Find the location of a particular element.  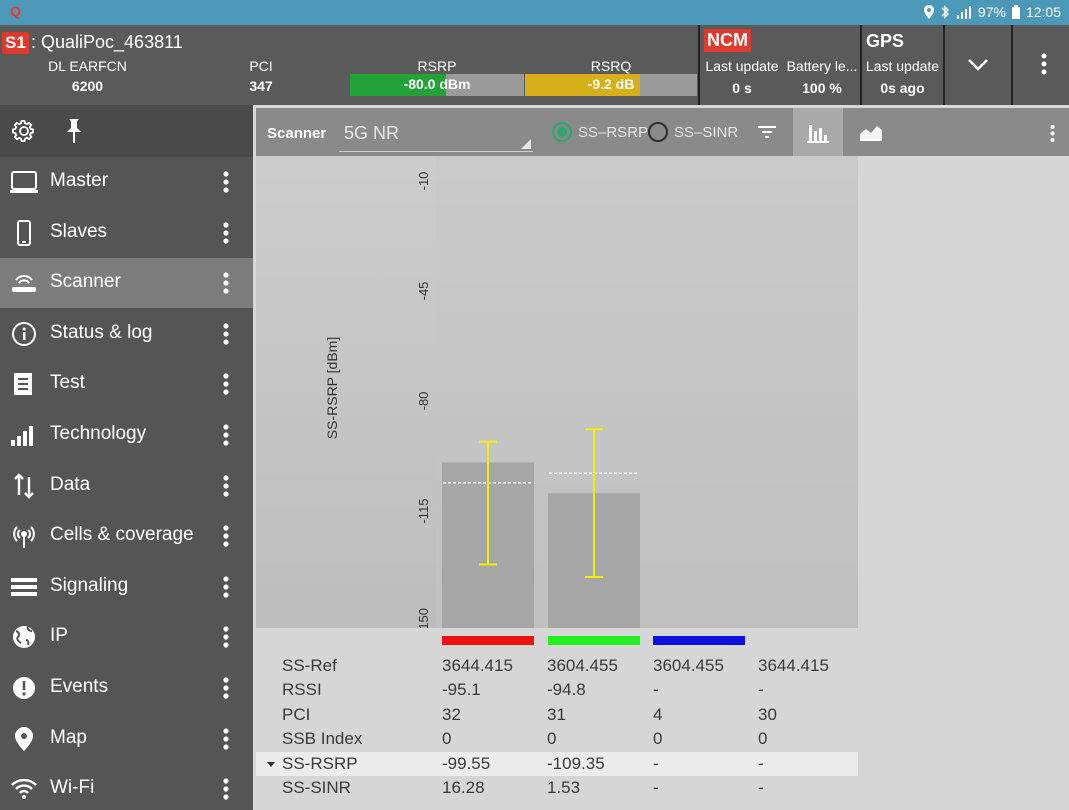

rsrq-label: RSRQ is located at coordinates (611, 66).